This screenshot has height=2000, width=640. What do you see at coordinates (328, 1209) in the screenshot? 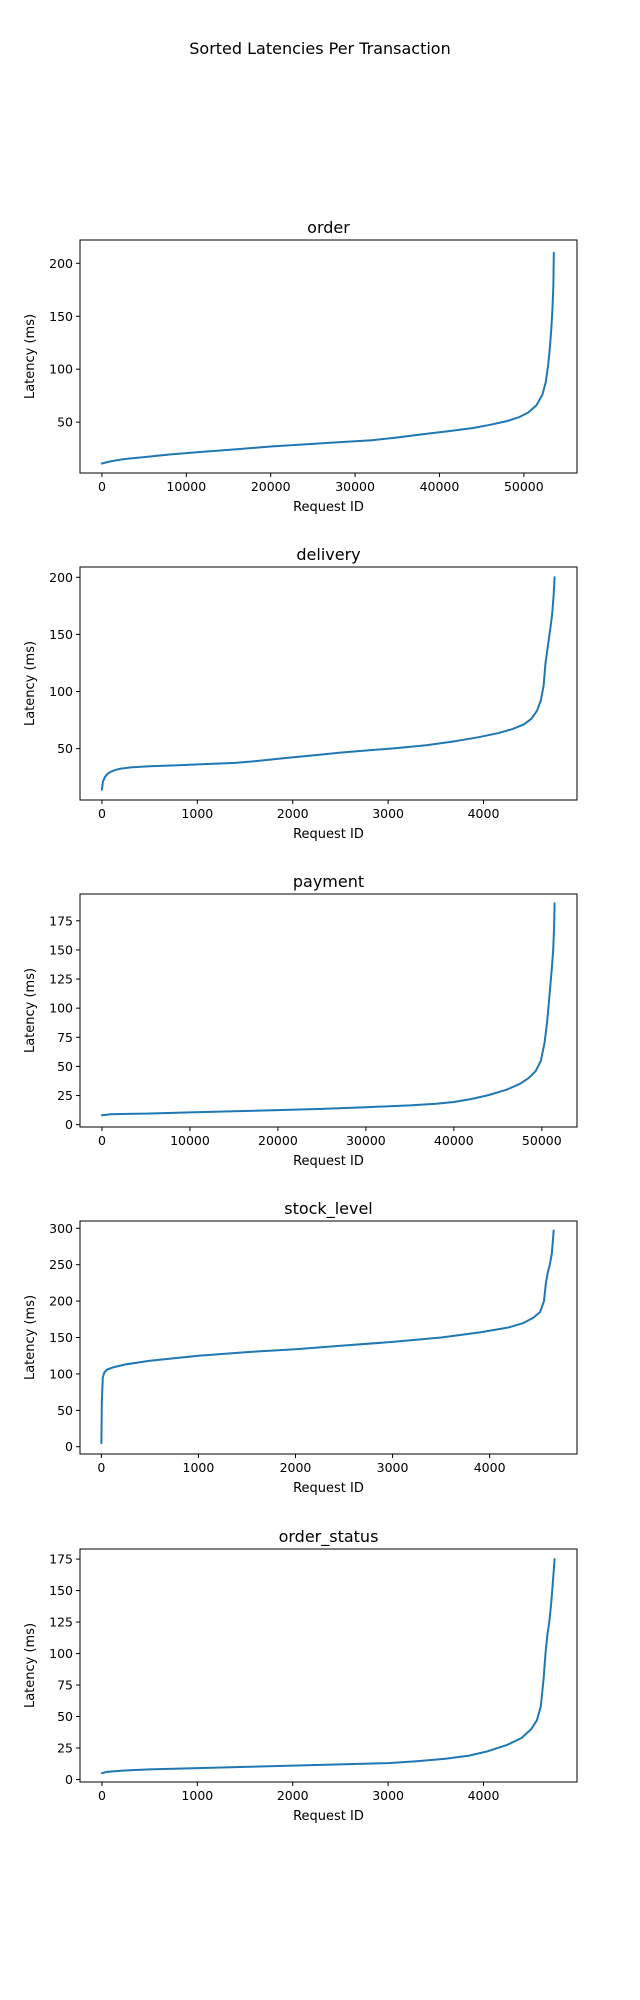
I see `subplot-title: stock_level` at bounding box center [328, 1209].